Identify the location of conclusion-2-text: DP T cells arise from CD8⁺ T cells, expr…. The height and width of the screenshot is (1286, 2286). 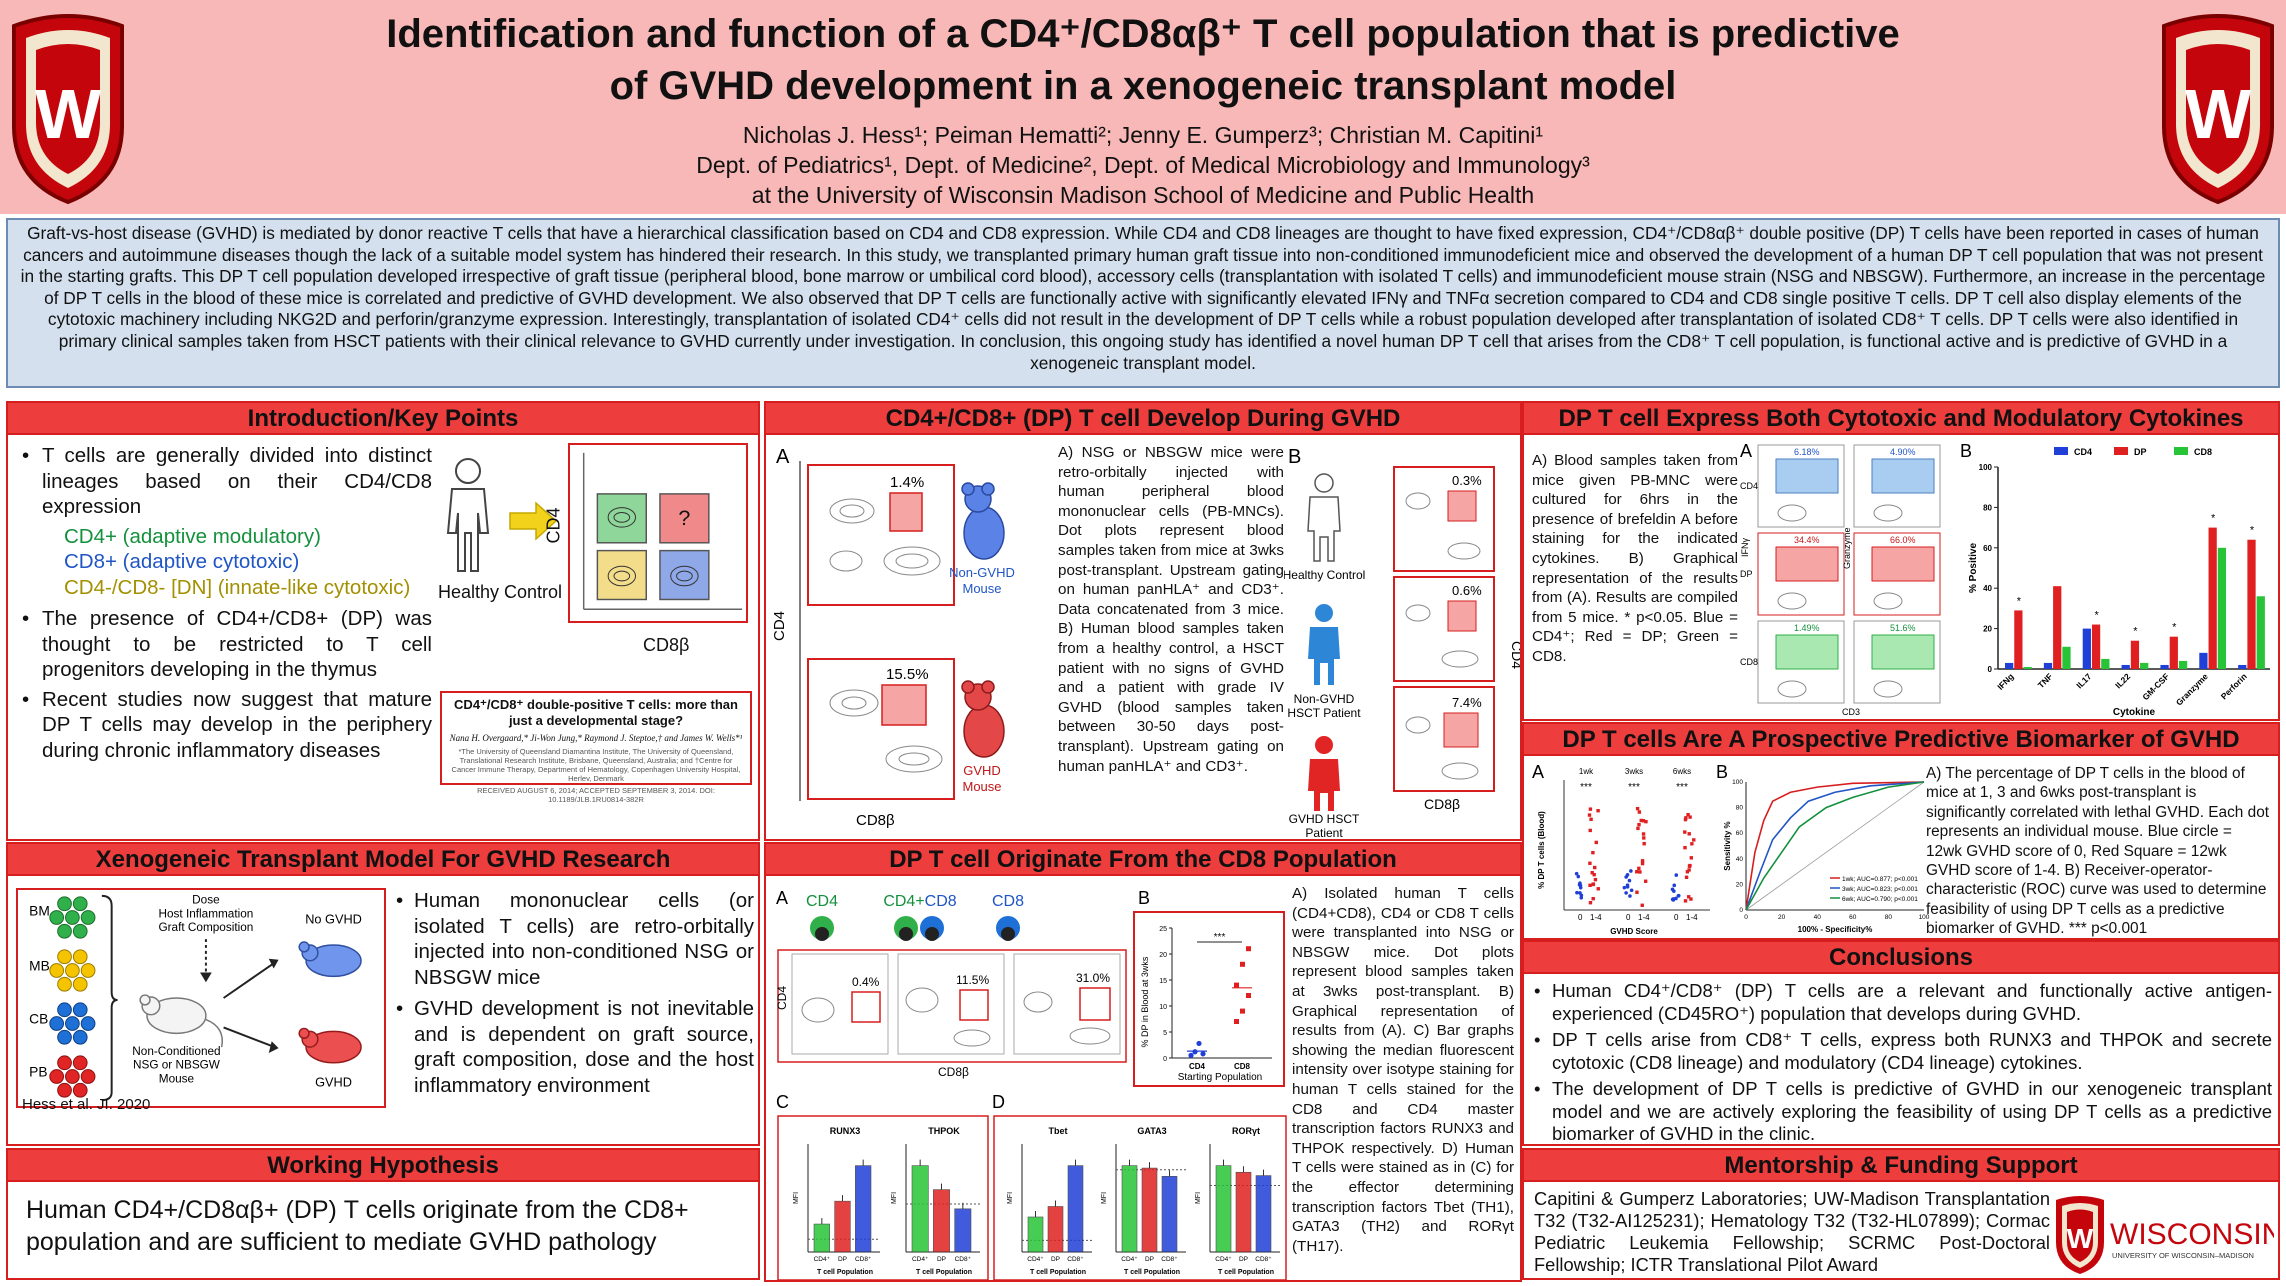
(1912, 1051).